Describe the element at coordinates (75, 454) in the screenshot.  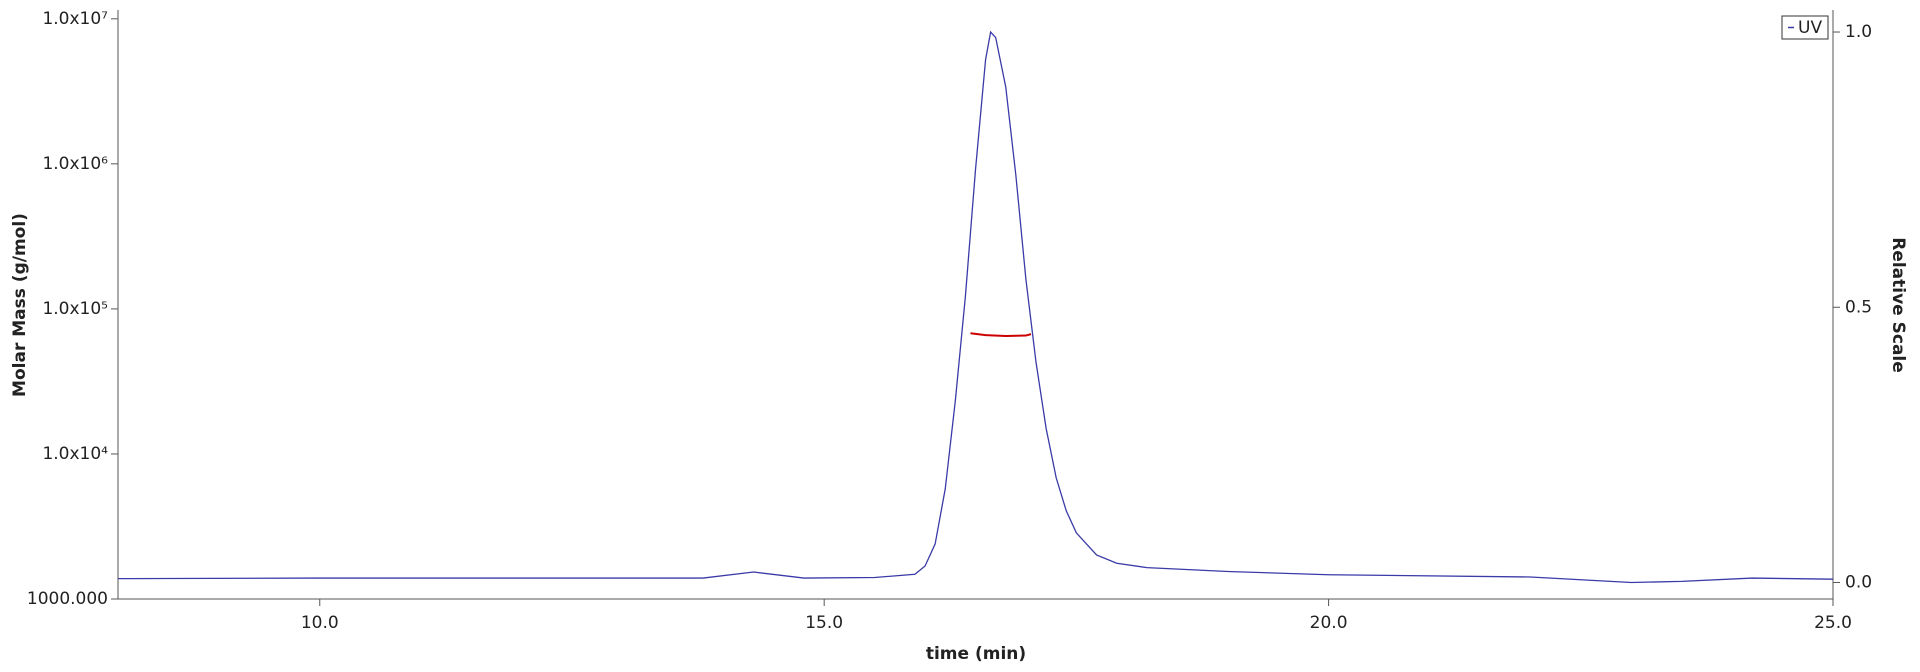
I see `y-tick-label: 1.0x10⁴` at that location.